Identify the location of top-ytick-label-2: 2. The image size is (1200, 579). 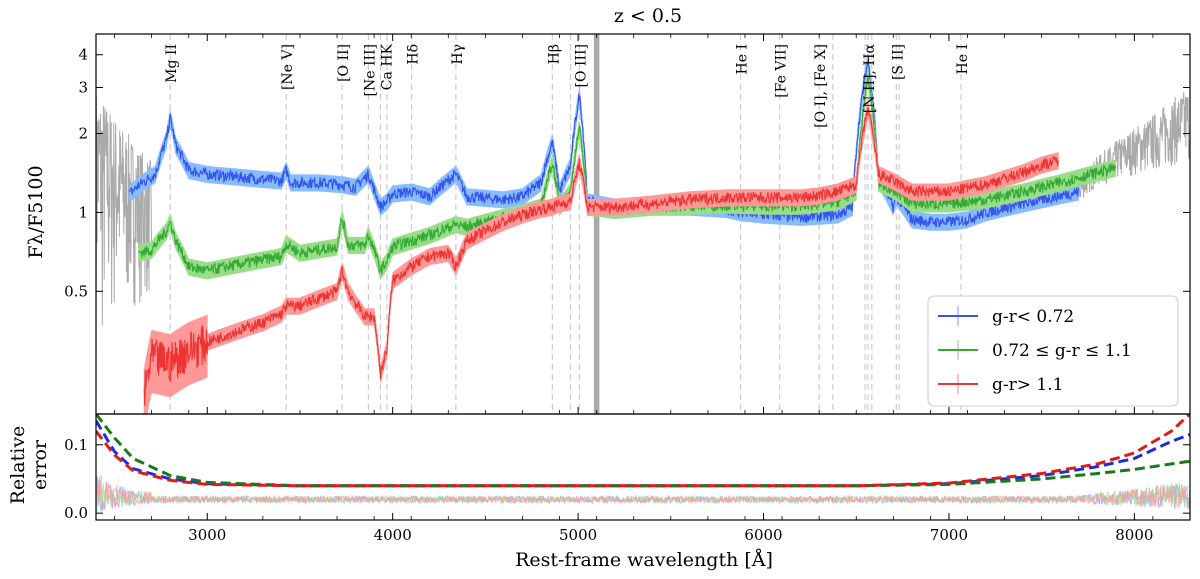
(83, 134).